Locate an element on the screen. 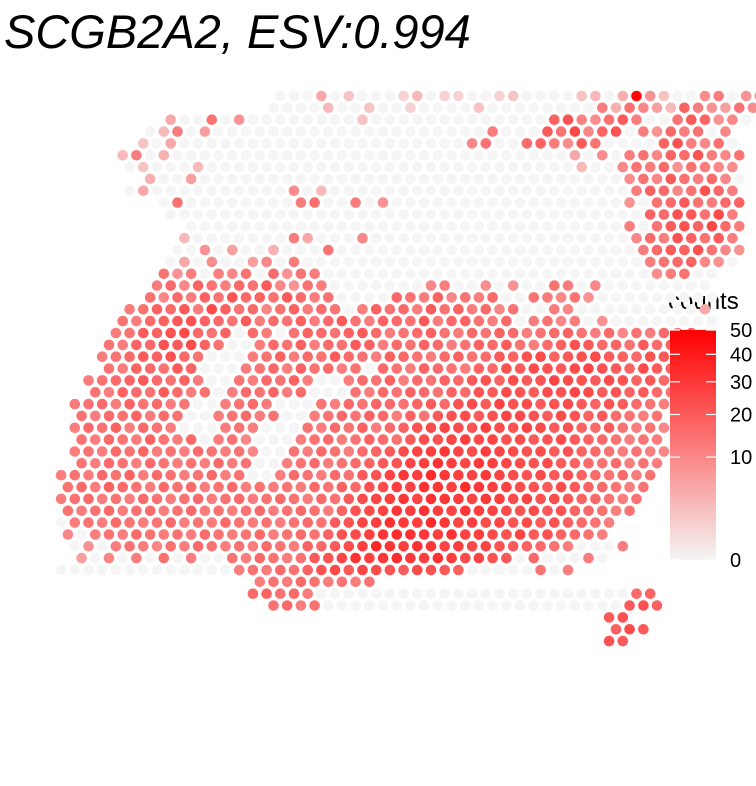  legend-tick-label: 50 is located at coordinates (741, 331).